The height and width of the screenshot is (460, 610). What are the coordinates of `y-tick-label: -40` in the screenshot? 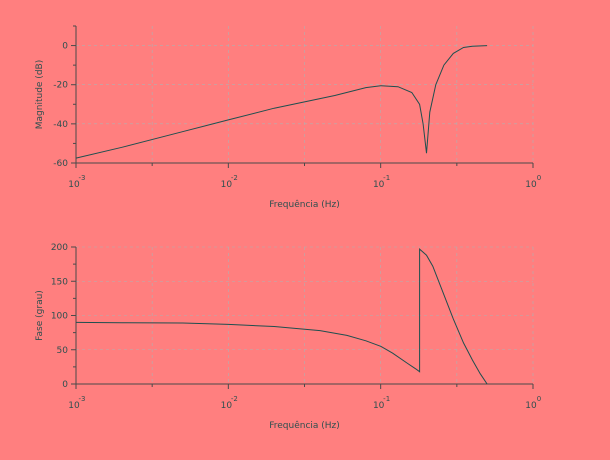 It's located at (60, 125).